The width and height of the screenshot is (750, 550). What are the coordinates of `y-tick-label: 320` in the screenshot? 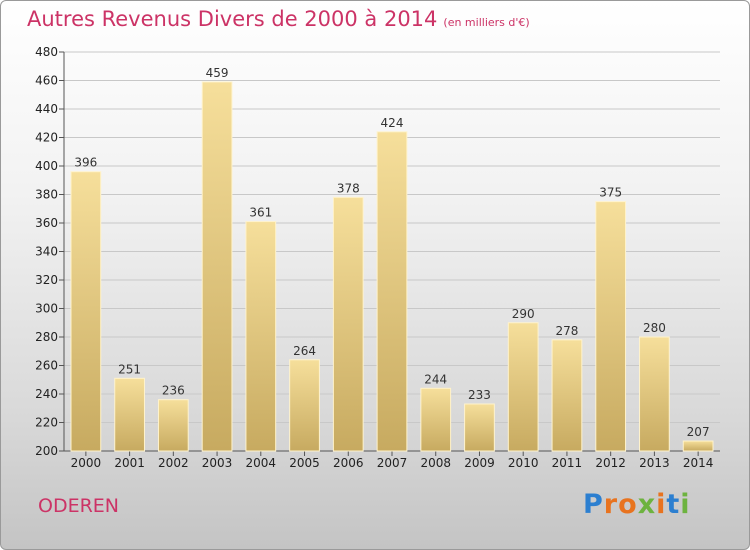 It's located at (46, 280).